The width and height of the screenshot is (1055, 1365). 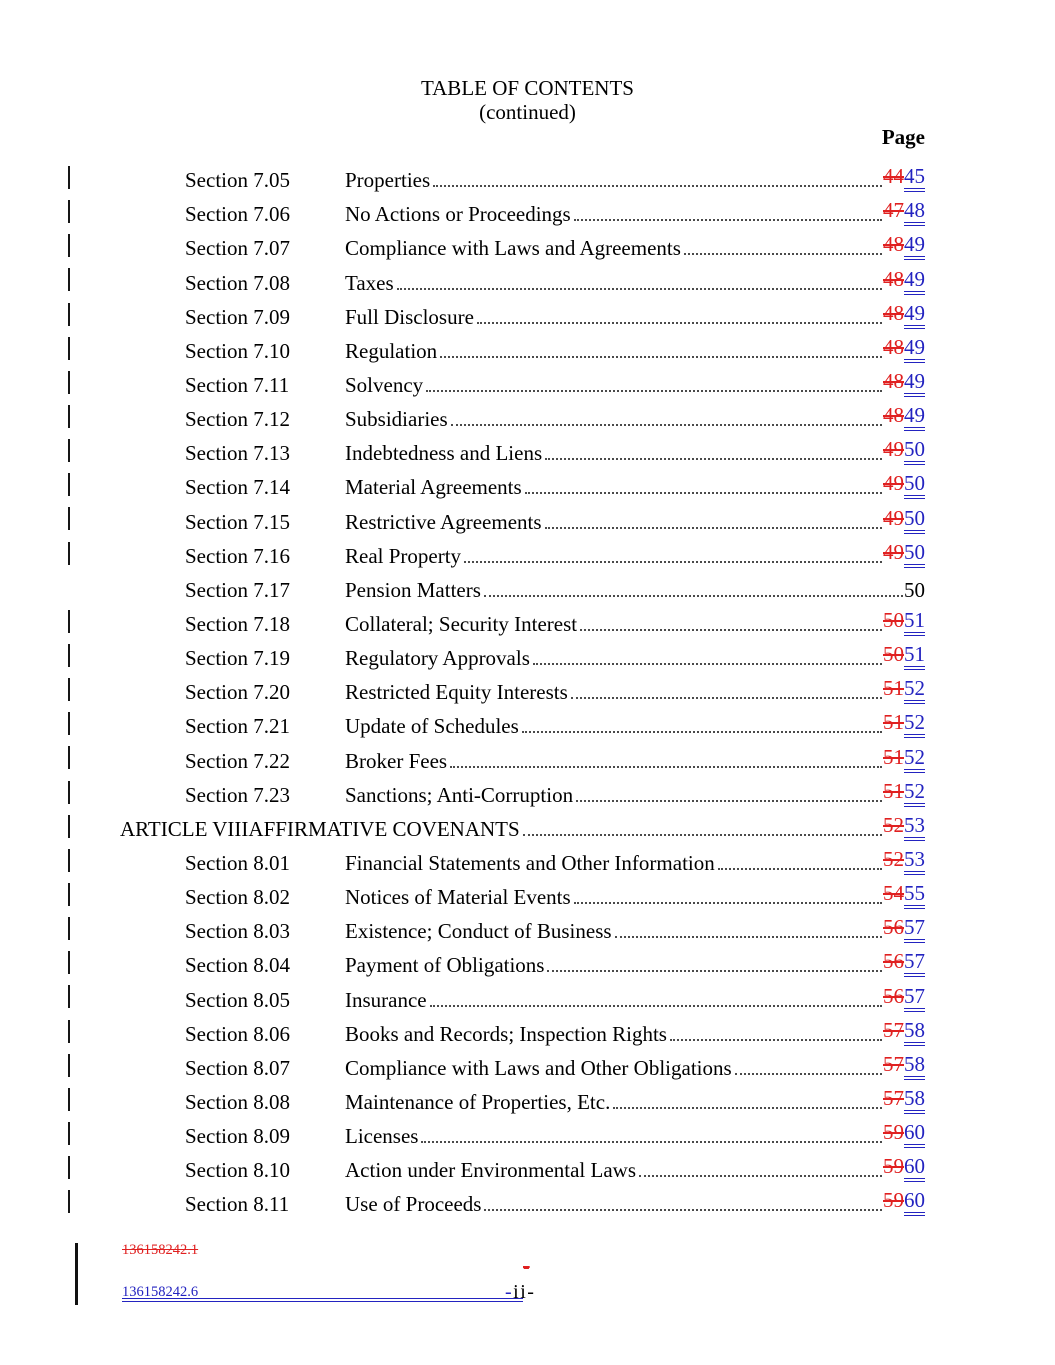 What do you see at coordinates (386, 999) in the screenshot?
I see `section-title: Insurance` at bounding box center [386, 999].